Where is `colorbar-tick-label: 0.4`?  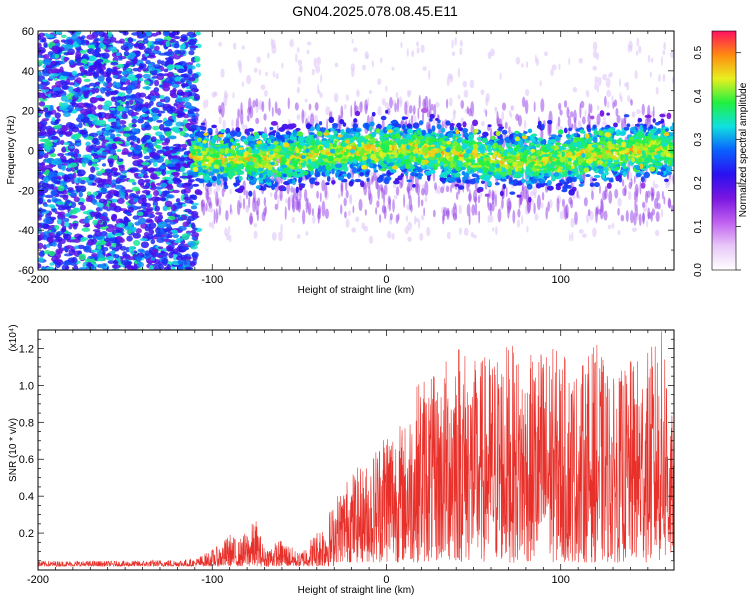 colorbar-tick-label: 0.4 is located at coordinates (698, 96).